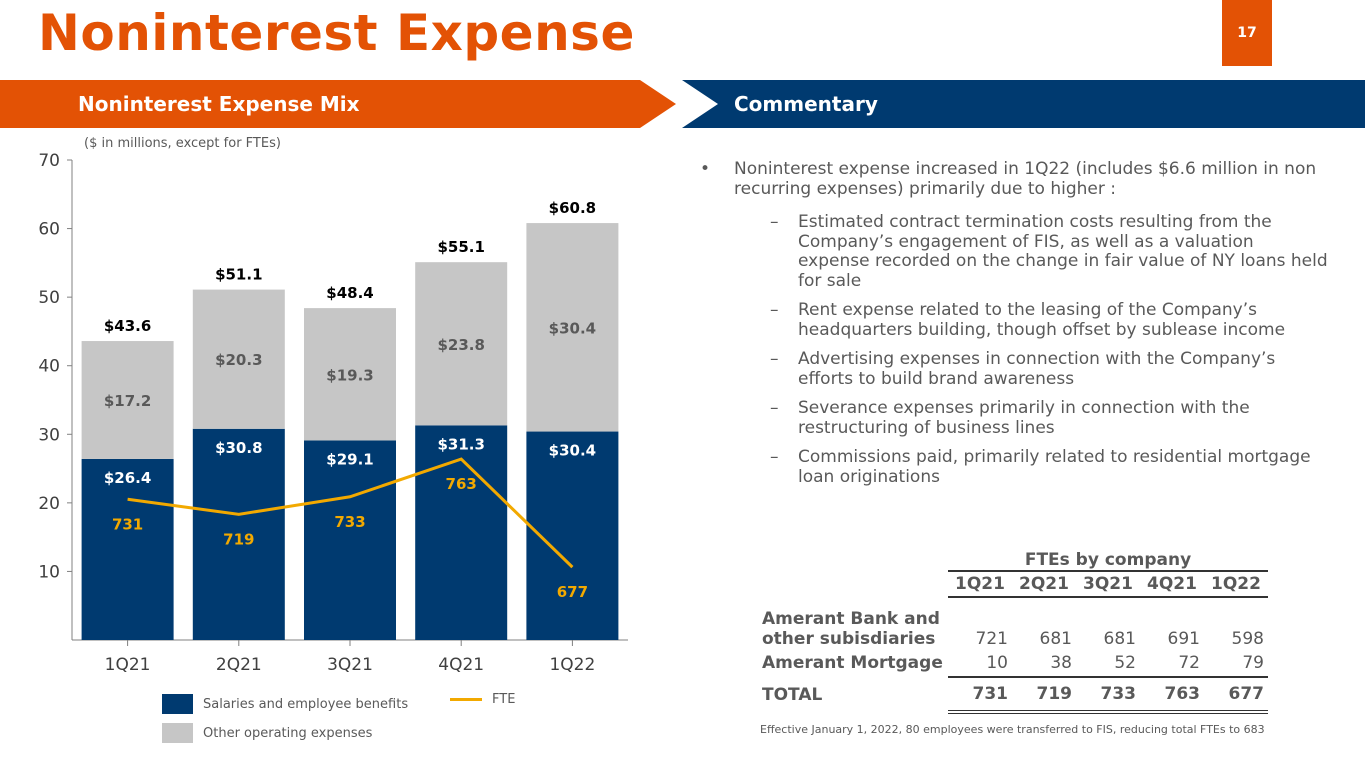 The height and width of the screenshot is (768, 1365). Describe the element at coordinates (238, 275) in the screenshot. I see `data-label-total: $51.1` at that location.